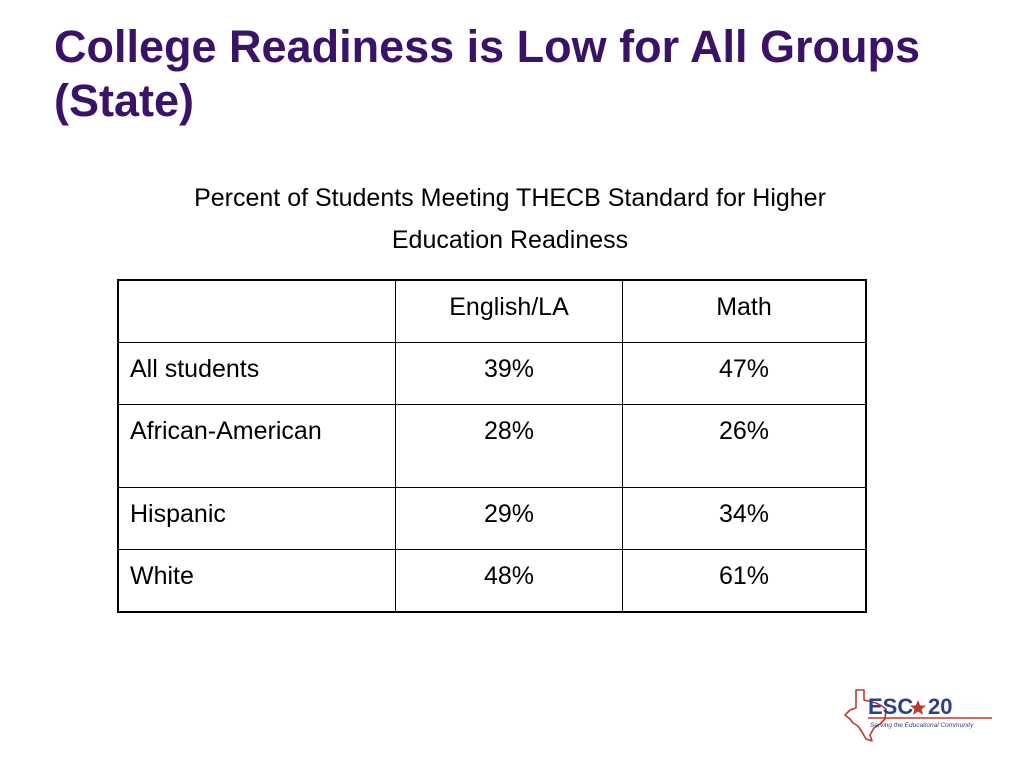 The width and height of the screenshot is (1024, 768). I want to click on row-group-label: Hispanic, so click(257, 518).